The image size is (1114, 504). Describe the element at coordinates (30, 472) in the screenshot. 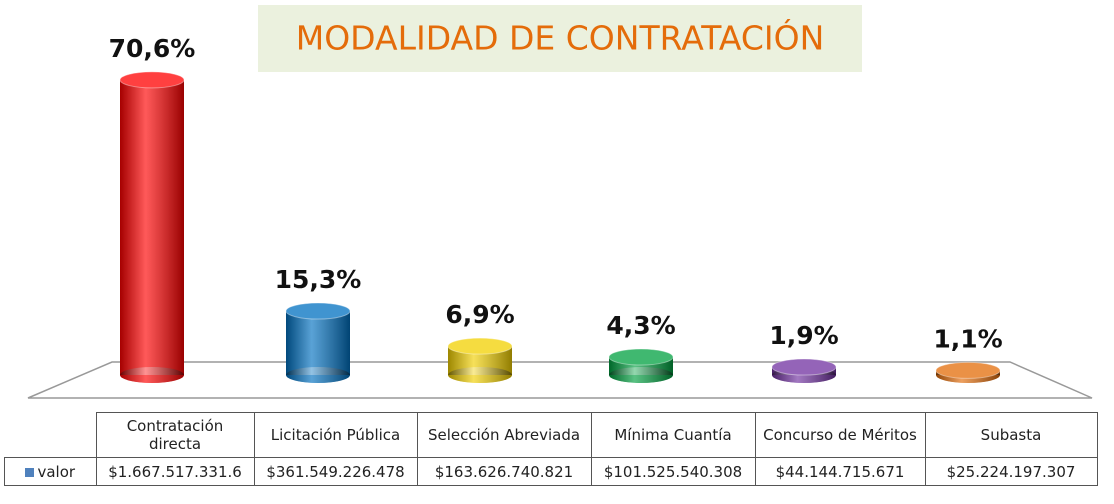

I see `legend-swatch` at that location.